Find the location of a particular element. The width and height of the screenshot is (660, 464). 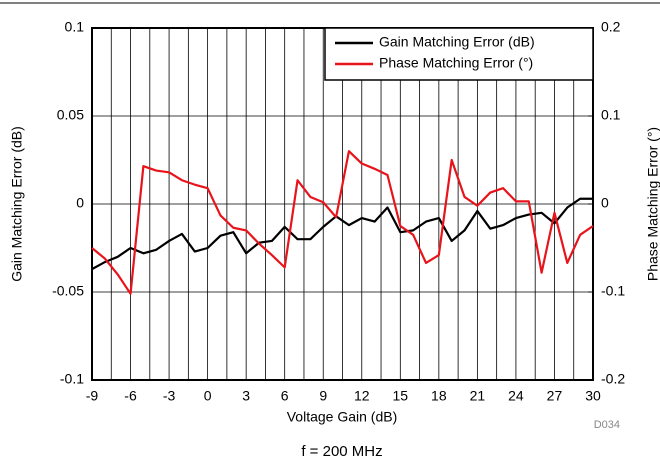

x-axis-label: Voltage Gain (dB) is located at coordinates (342, 417).